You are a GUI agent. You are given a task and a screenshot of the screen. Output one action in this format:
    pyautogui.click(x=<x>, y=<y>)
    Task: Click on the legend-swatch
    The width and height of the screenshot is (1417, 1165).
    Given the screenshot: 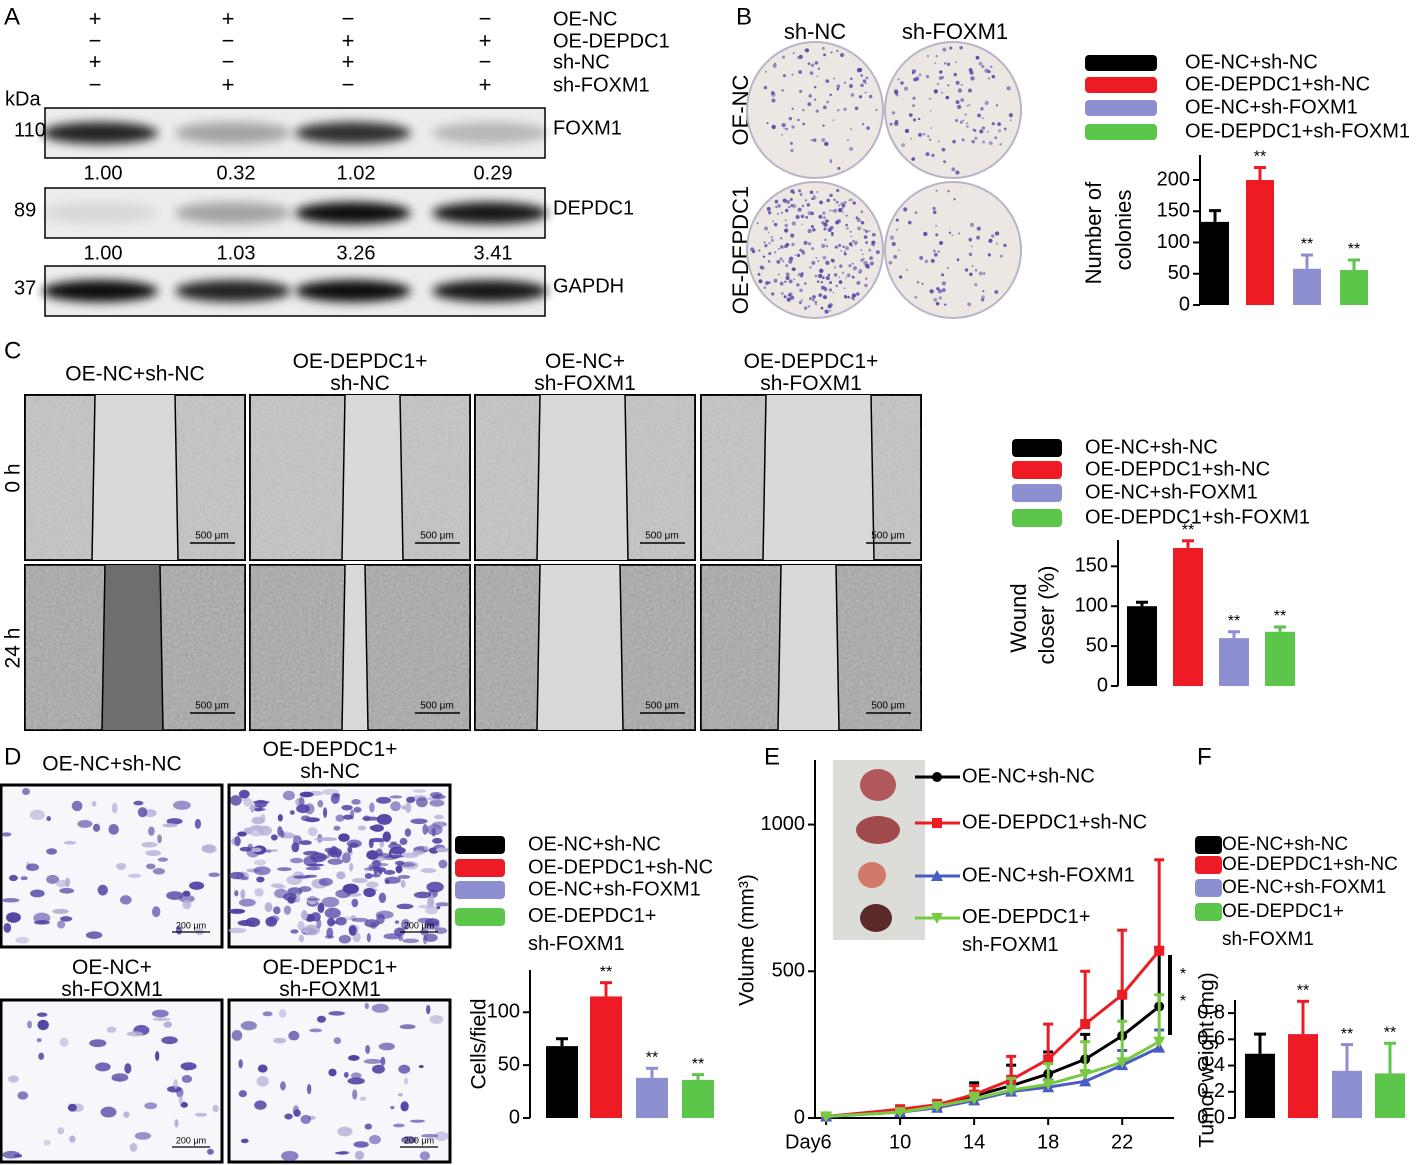 What is the action you would take?
    pyautogui.click(x=1037, y=448)
    